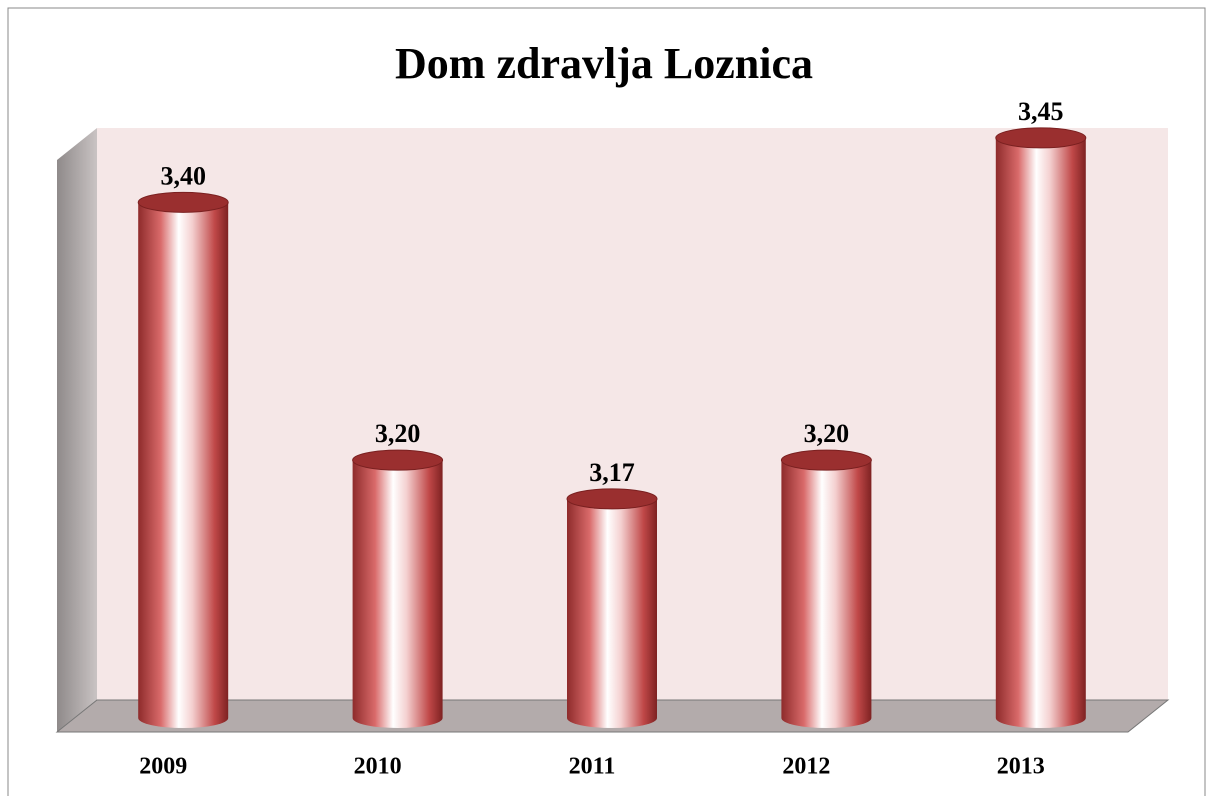 Image resolution: width=1208 pixels, height=796 pixels. I want to click on x-tick-label: 2012, so click(806, 767).